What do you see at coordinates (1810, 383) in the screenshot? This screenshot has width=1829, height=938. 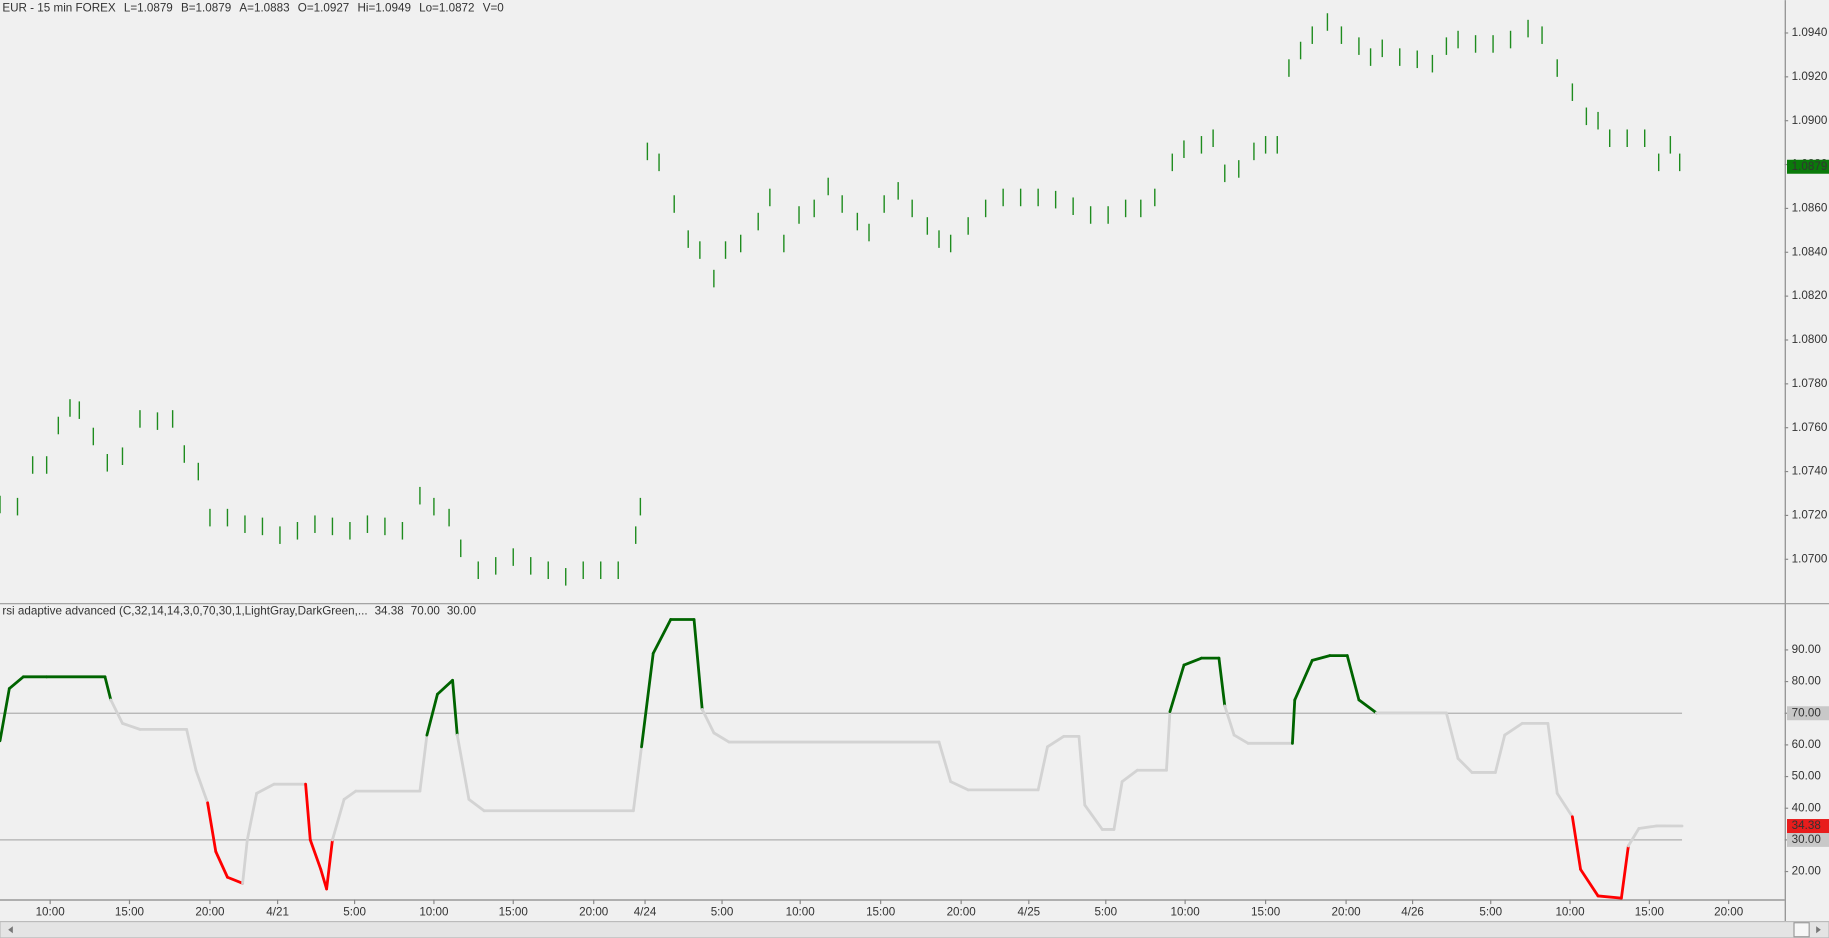 I see `y-tick-label: 1.0780` at bounding box center [1810, 383].